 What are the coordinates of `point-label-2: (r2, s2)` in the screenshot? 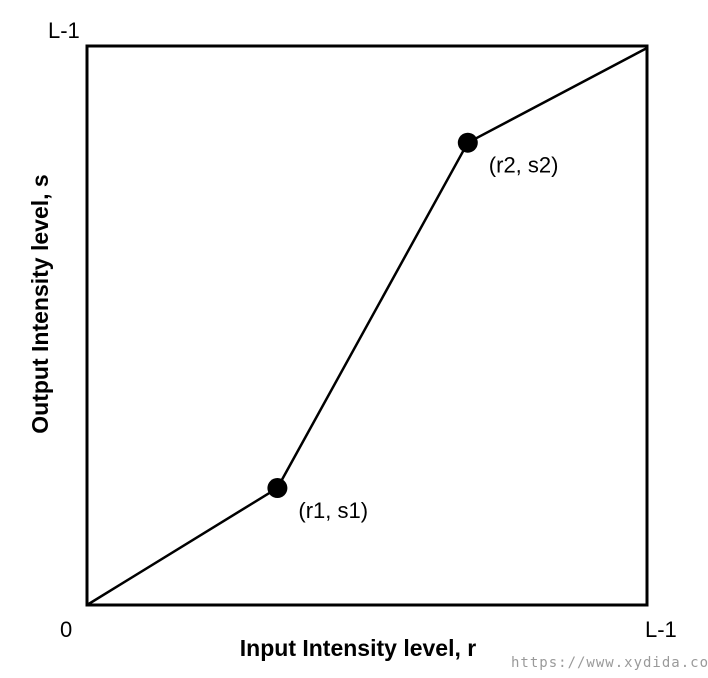 It's located at (524, 165).